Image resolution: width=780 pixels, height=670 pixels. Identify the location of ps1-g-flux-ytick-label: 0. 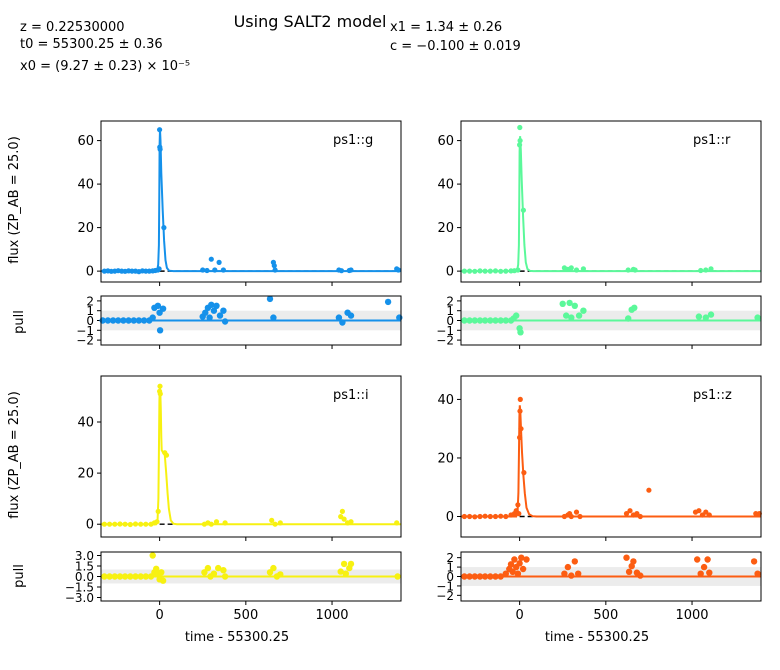
(90, 272).